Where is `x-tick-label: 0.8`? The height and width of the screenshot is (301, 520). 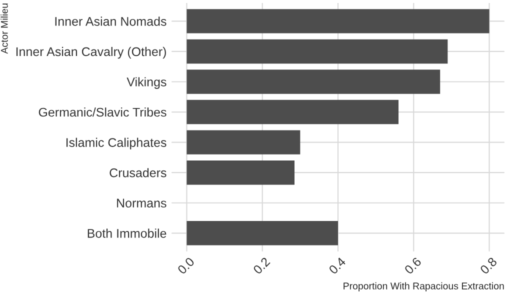 x-tick-label: 0.8 is located at coordinates (489, 265).